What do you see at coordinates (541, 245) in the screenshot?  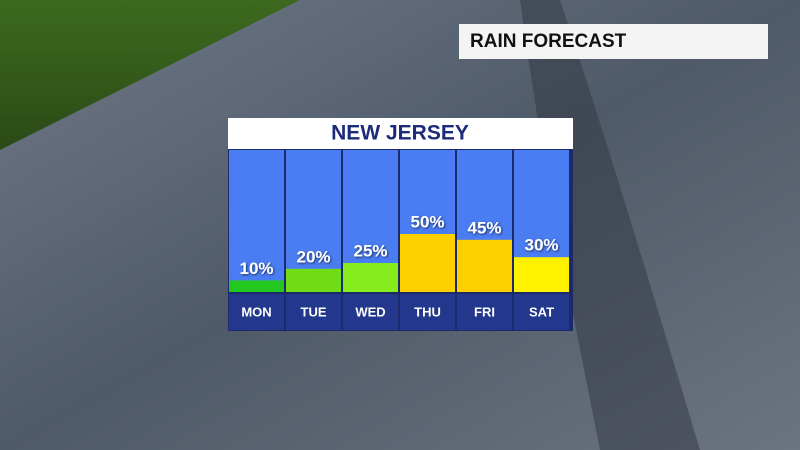 I see `value-label: 30%` at bounding box center [541, 245].